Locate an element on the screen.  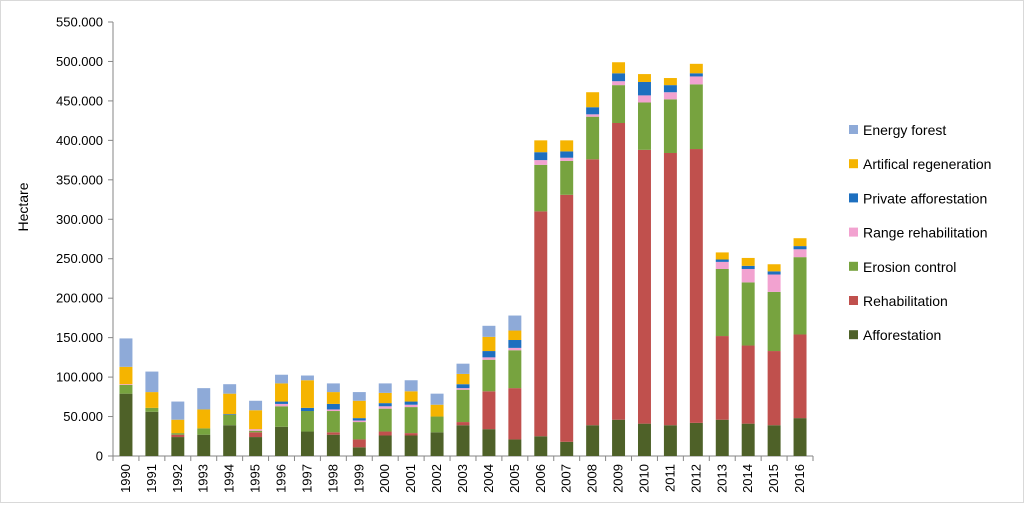
bar-segment-artifical-regeneration-2004 is located at coordinates (489, 344).